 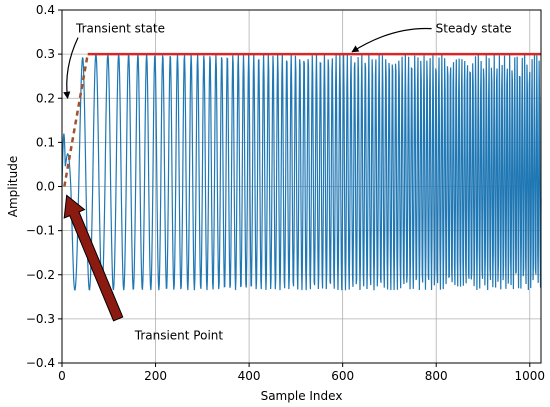 I want to click on y-tick-label: 0.0, so click(x=45, y=187).